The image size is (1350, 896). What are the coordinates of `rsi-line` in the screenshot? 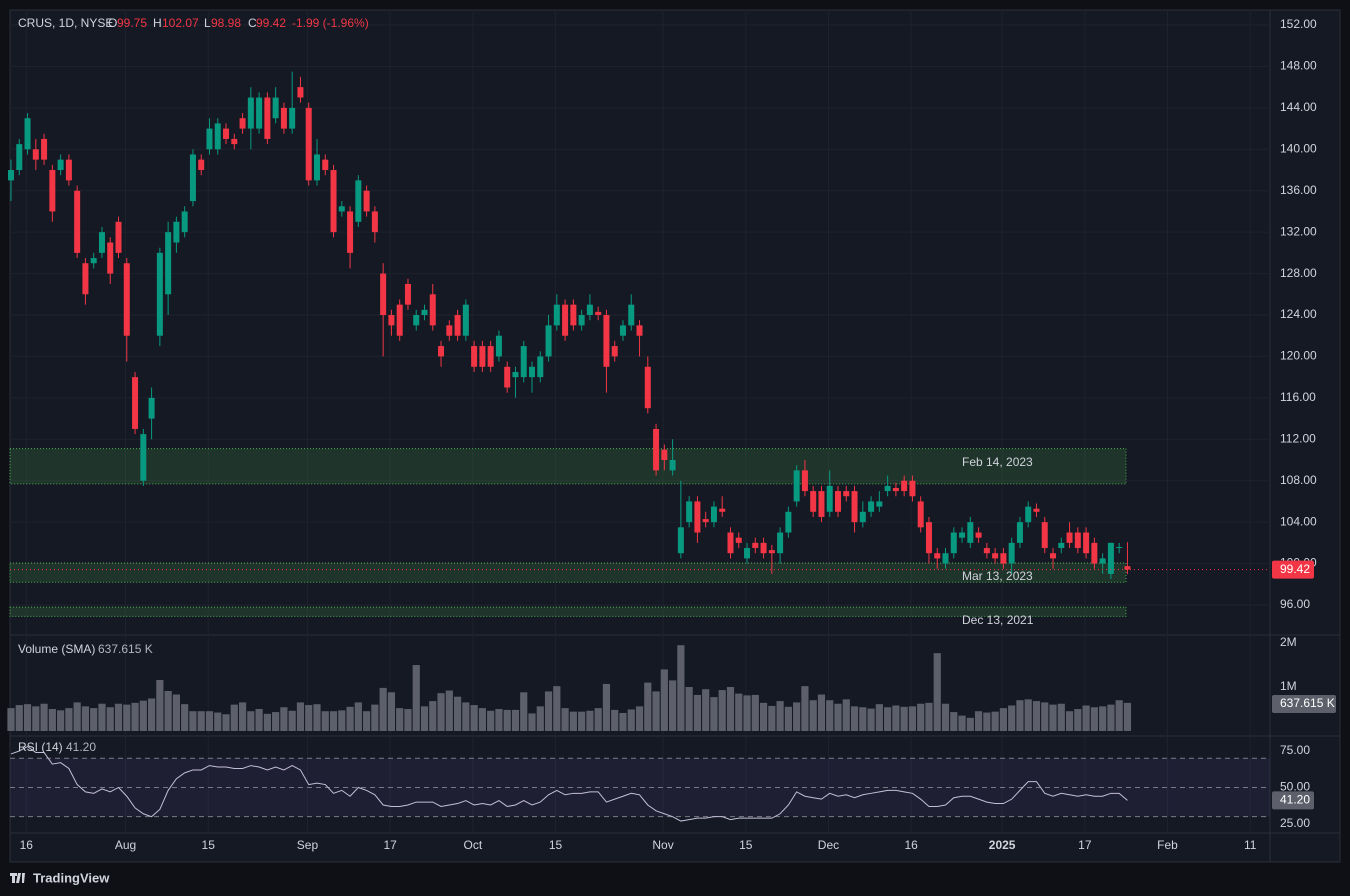 It's located at (569, 784).